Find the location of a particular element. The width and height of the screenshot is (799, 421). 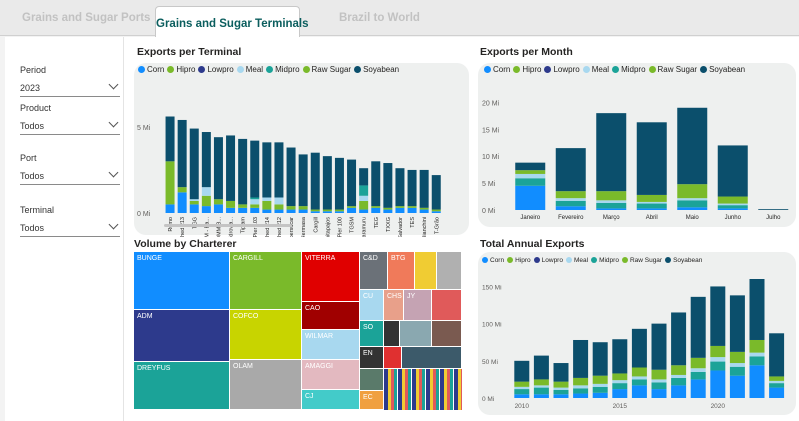

bar-midpro-2021 is located at coordinates (737, 371).